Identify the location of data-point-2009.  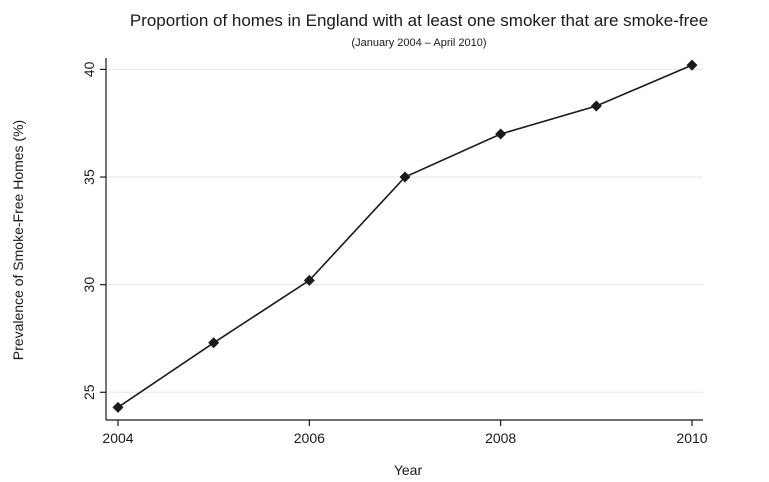
(596, 106).